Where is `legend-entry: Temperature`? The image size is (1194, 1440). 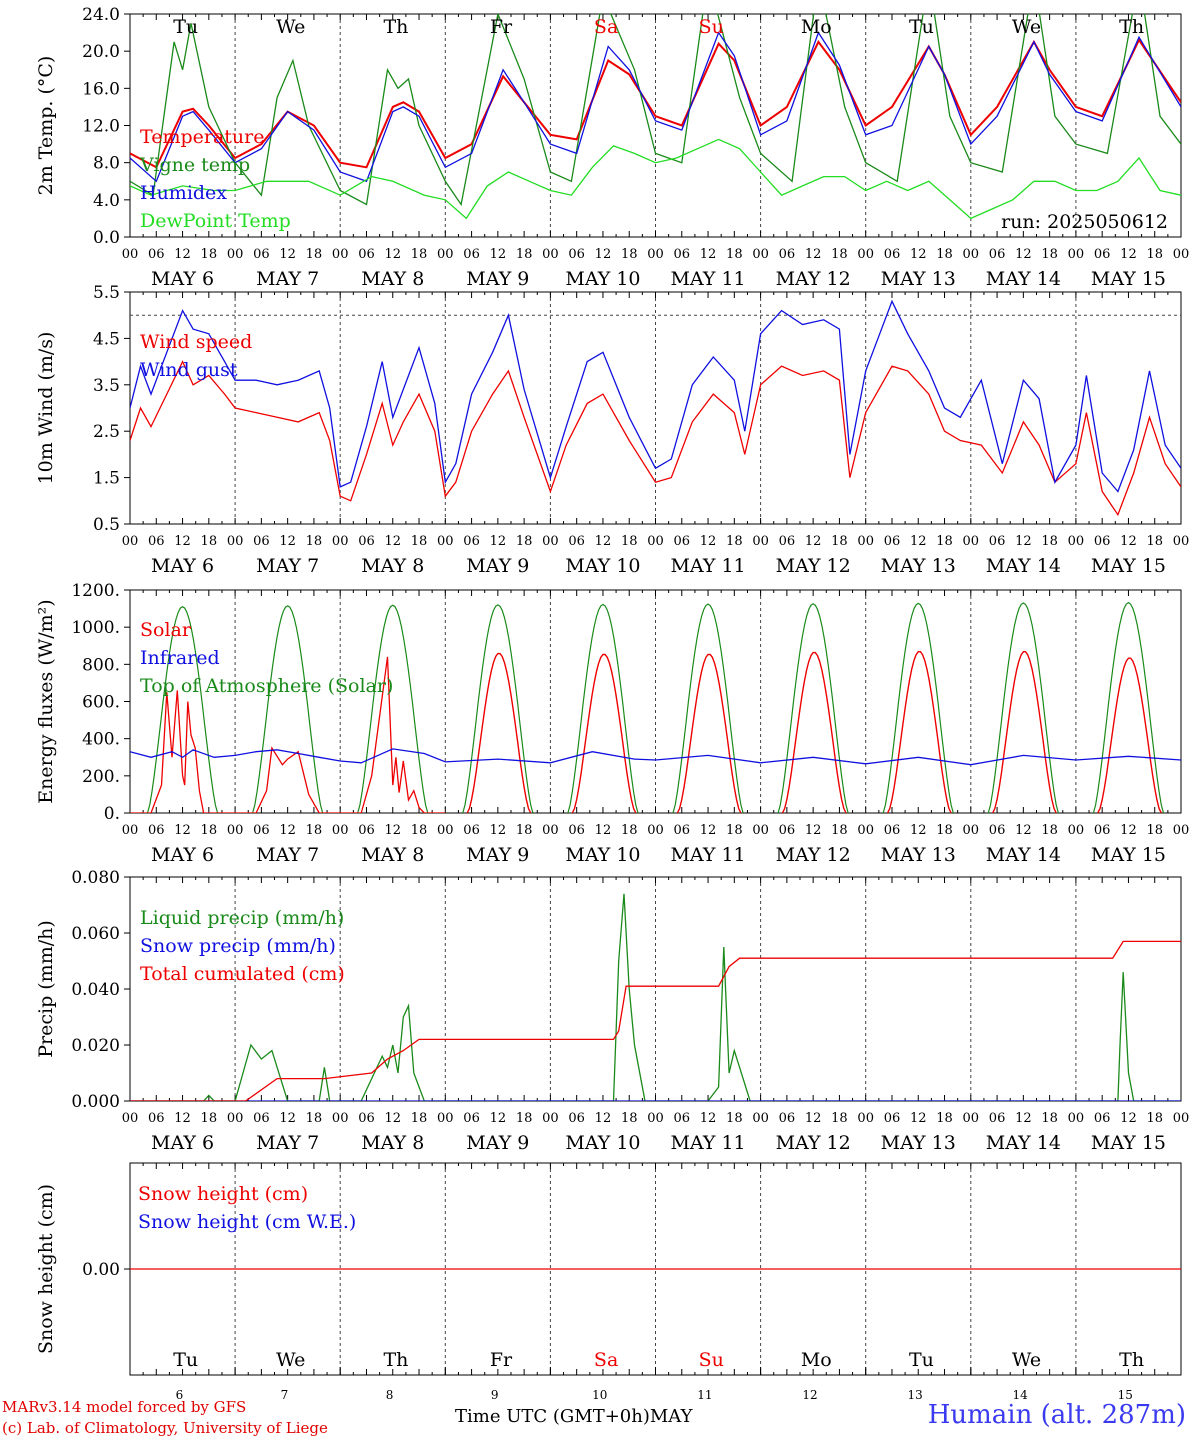 legend-entry: Temperature is located at coordinates (202, 137).